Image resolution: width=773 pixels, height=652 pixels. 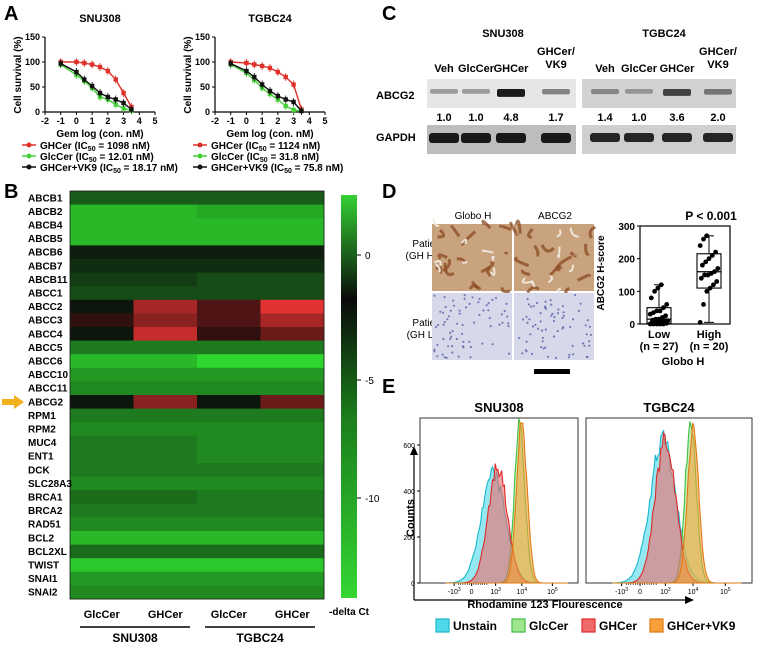 What do you see at coordinates (701, 626) in the screenshot?
I see `legend-label: GHCer+VK9` at bounding box center [701, 626].